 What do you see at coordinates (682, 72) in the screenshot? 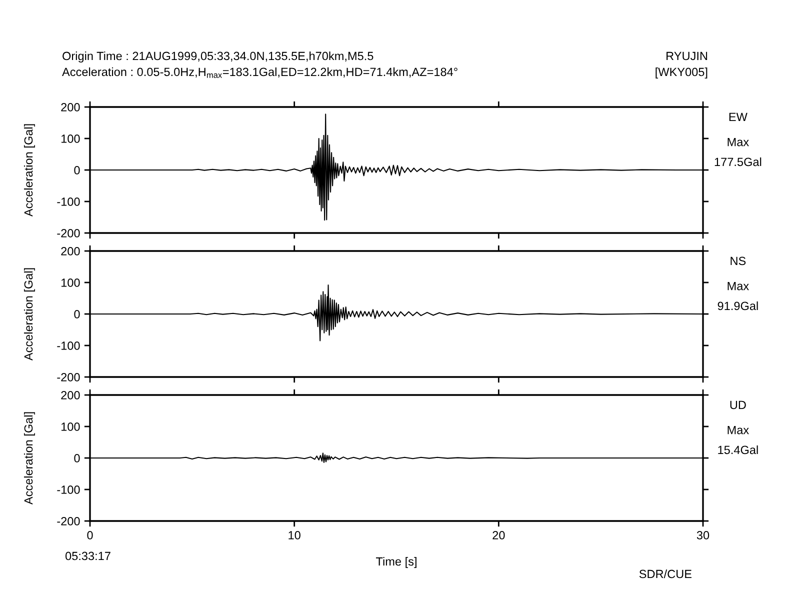
I see `text: [WKY005]` at bounding box center [682, 72].